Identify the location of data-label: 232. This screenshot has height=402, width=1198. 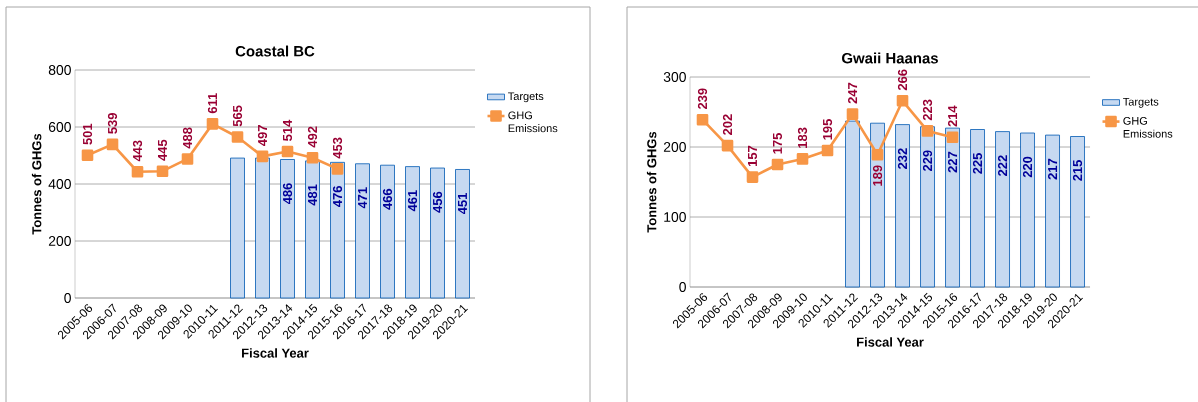
(902, 158).